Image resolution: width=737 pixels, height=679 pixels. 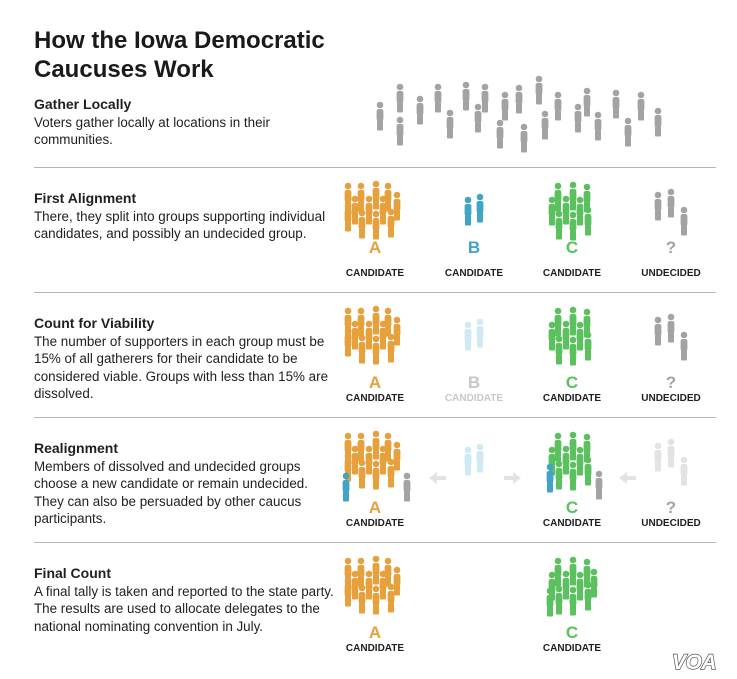 What do you see at coordinates (375, 382) in the screenshot?
I see `group-letter-a: A` at bounding box center [375, 382].